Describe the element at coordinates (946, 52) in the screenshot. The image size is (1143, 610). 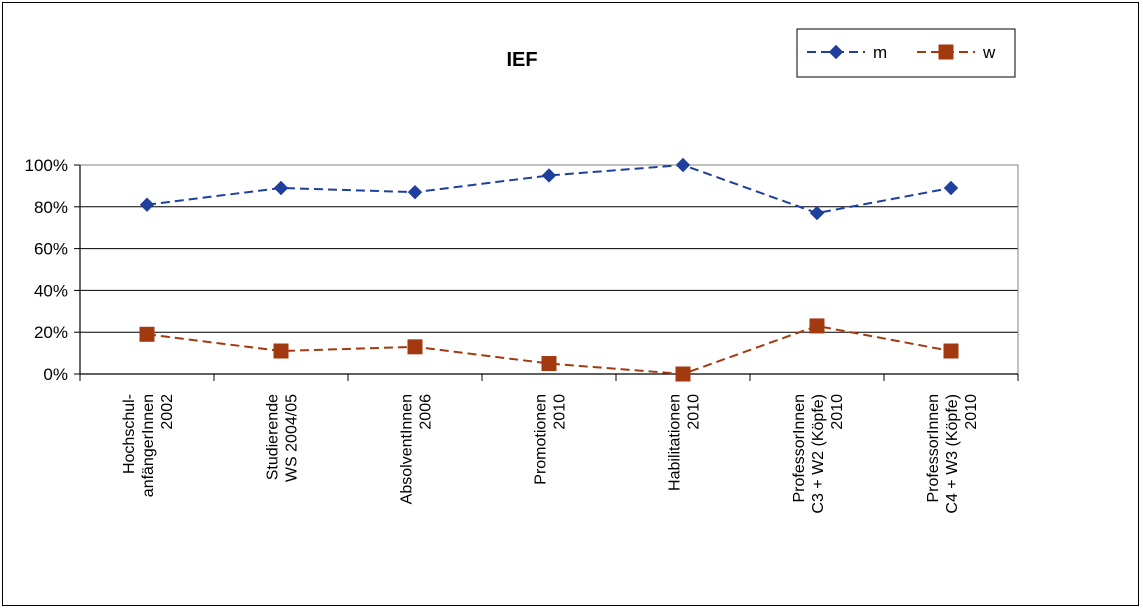
I see `legend-marker-w` at that location.